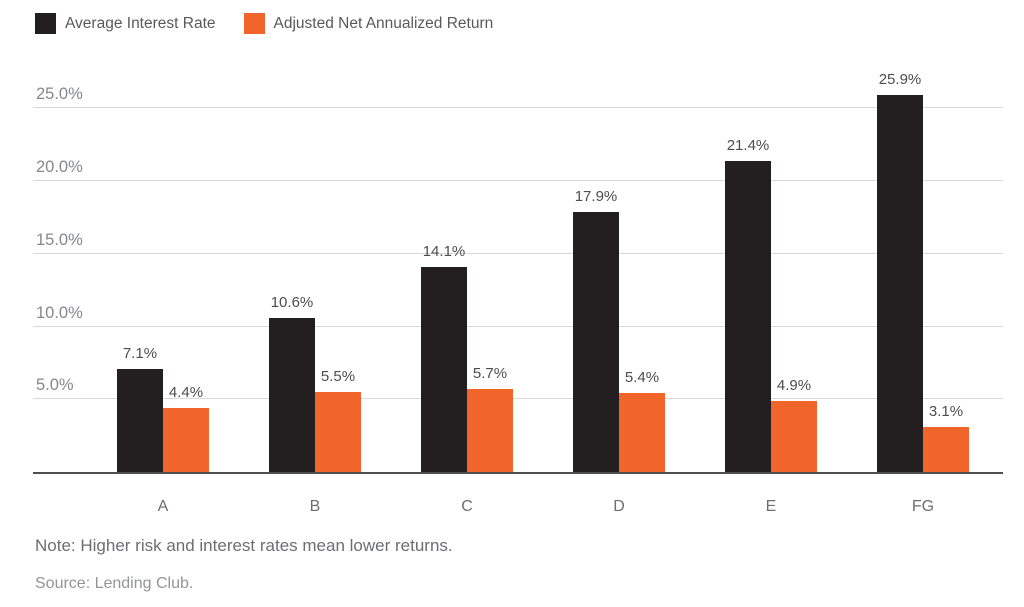 The height and width of the screenshot is (607, 1024). Describe the element at coordinates (771, 506) in the screenshot. I see `x-axis-label-E: E` at that location.